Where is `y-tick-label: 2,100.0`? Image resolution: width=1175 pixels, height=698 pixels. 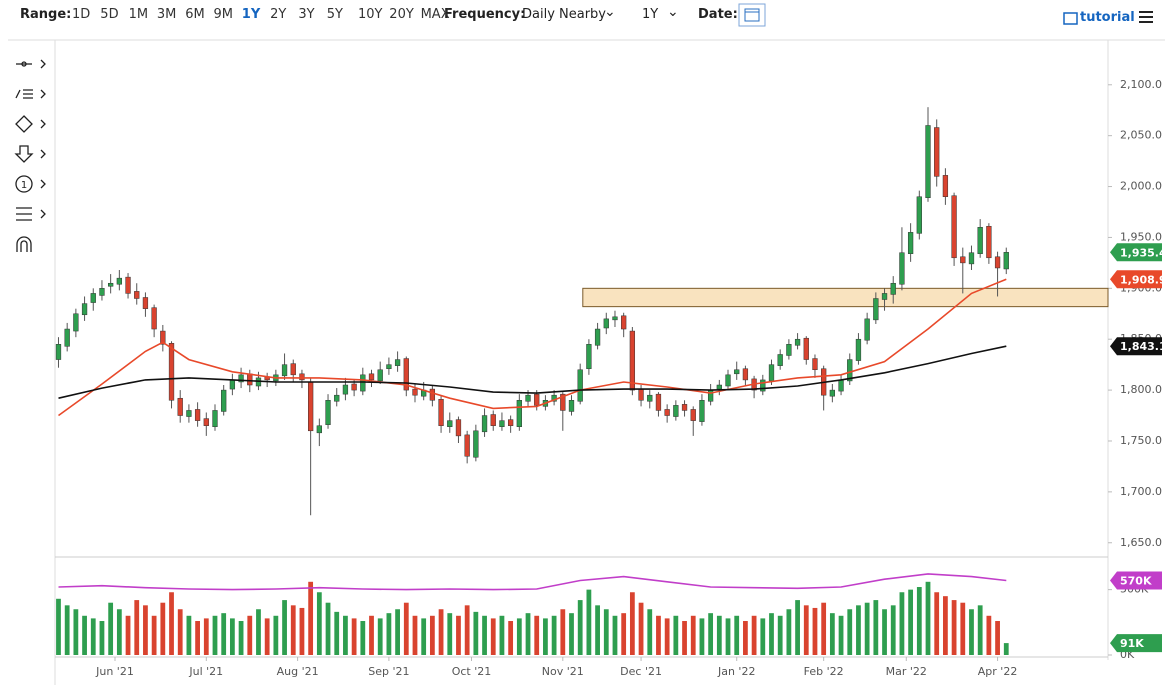 y-tick-label: 2,100.0 is located at coordinates (1141, 84).